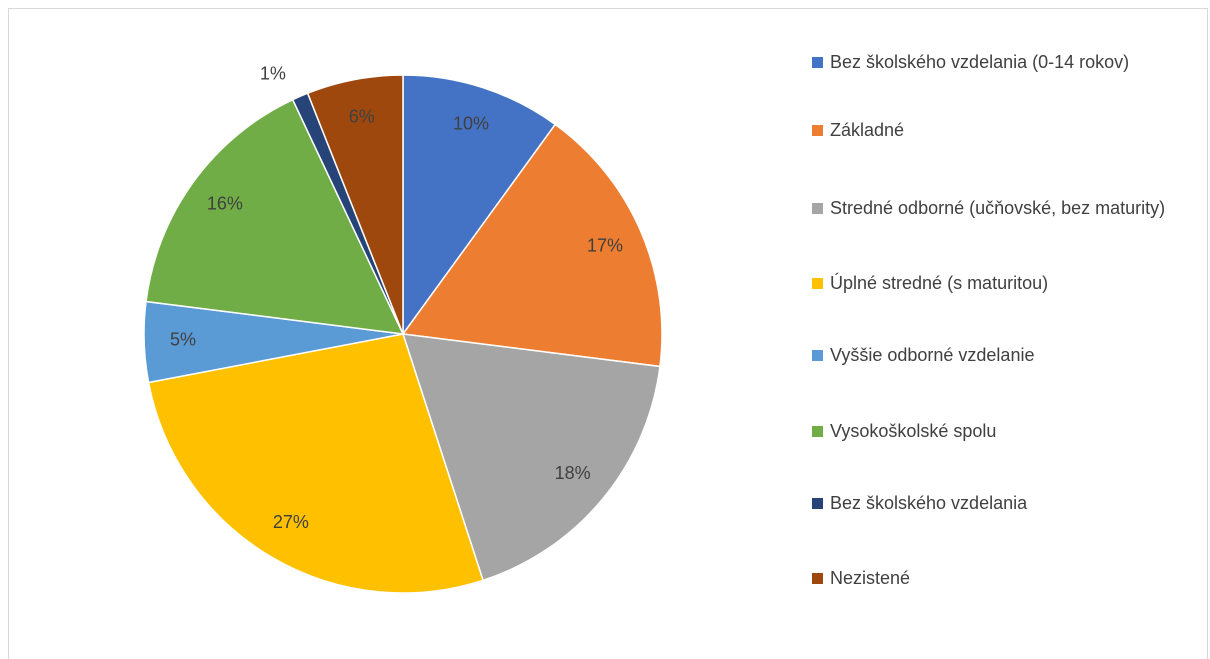  What do you see at coordinates (932, 355) in the screenshot?
I see `legend-label: Vyššie odborné vzdelanie` at bounding box center [932, 355].